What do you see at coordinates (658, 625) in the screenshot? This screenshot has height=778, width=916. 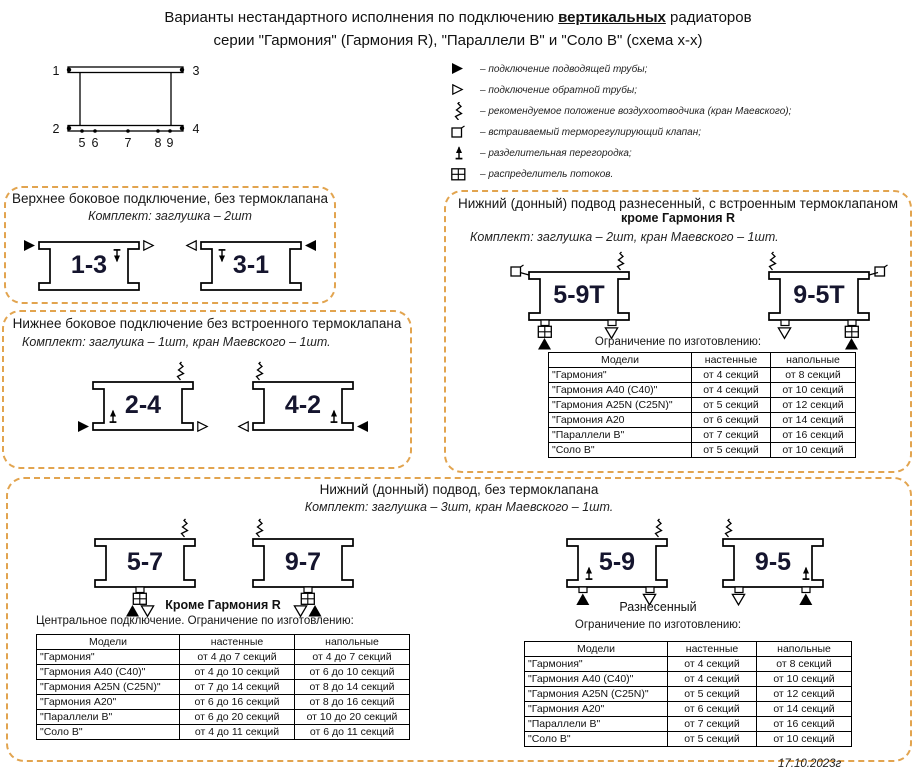 I see `spread-restriction-note: Ограничение по изготовлению:` at bounding box center [658, 625].